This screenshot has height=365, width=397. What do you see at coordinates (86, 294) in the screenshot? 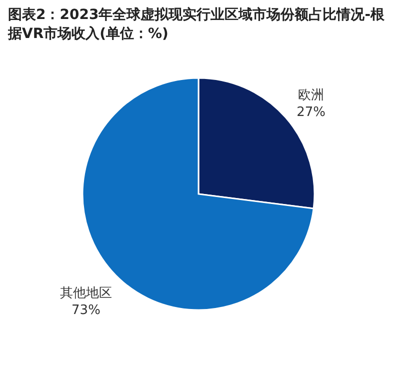
I see `slice-label: 其他地区` at bounding box center [86, 294].